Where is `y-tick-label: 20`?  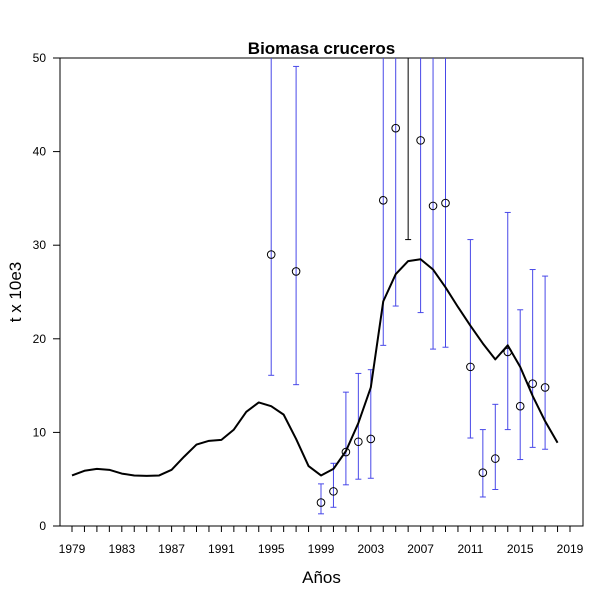 y-tick-label: 20 is located at coordinates (40, 339).